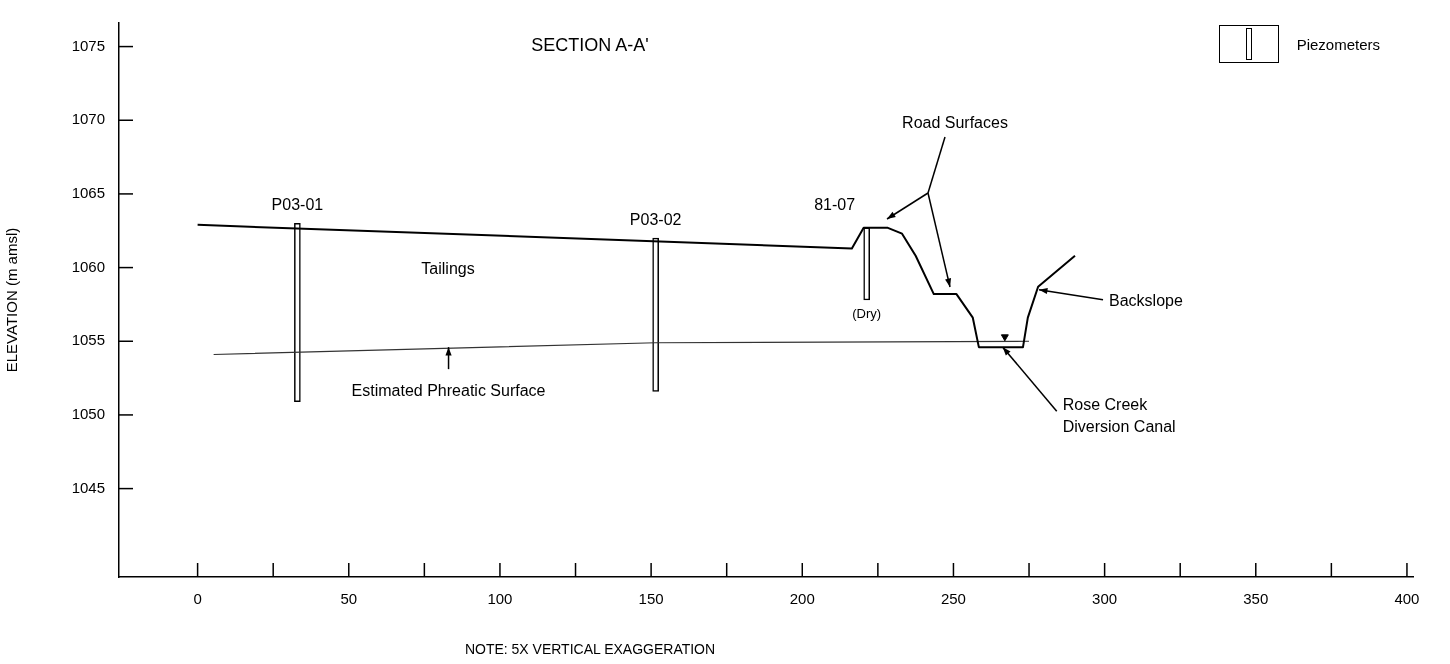 This screenshot has width=1450, height=664. What do you see at coordinates (955, 123) in the screenshot?
I see `annotation: Road Surfaces` at bounding box center [955, 123].